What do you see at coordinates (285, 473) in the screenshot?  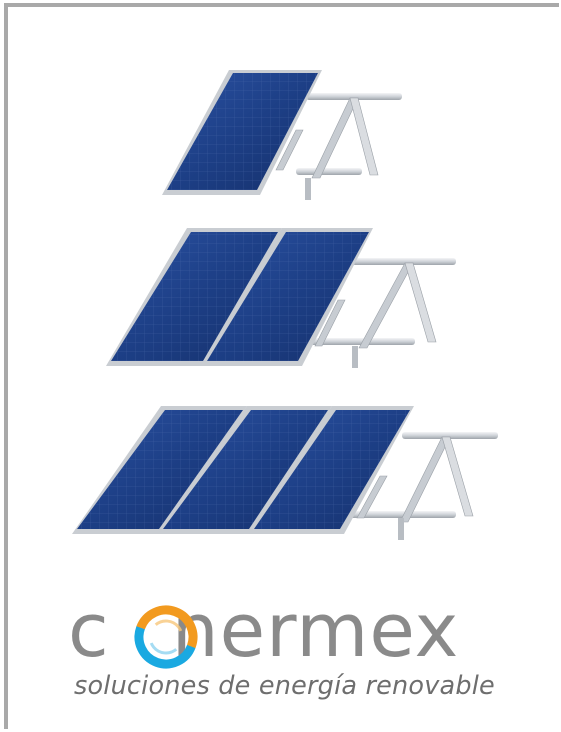 I see `array-3-panels` at bounding box center [285, 473].